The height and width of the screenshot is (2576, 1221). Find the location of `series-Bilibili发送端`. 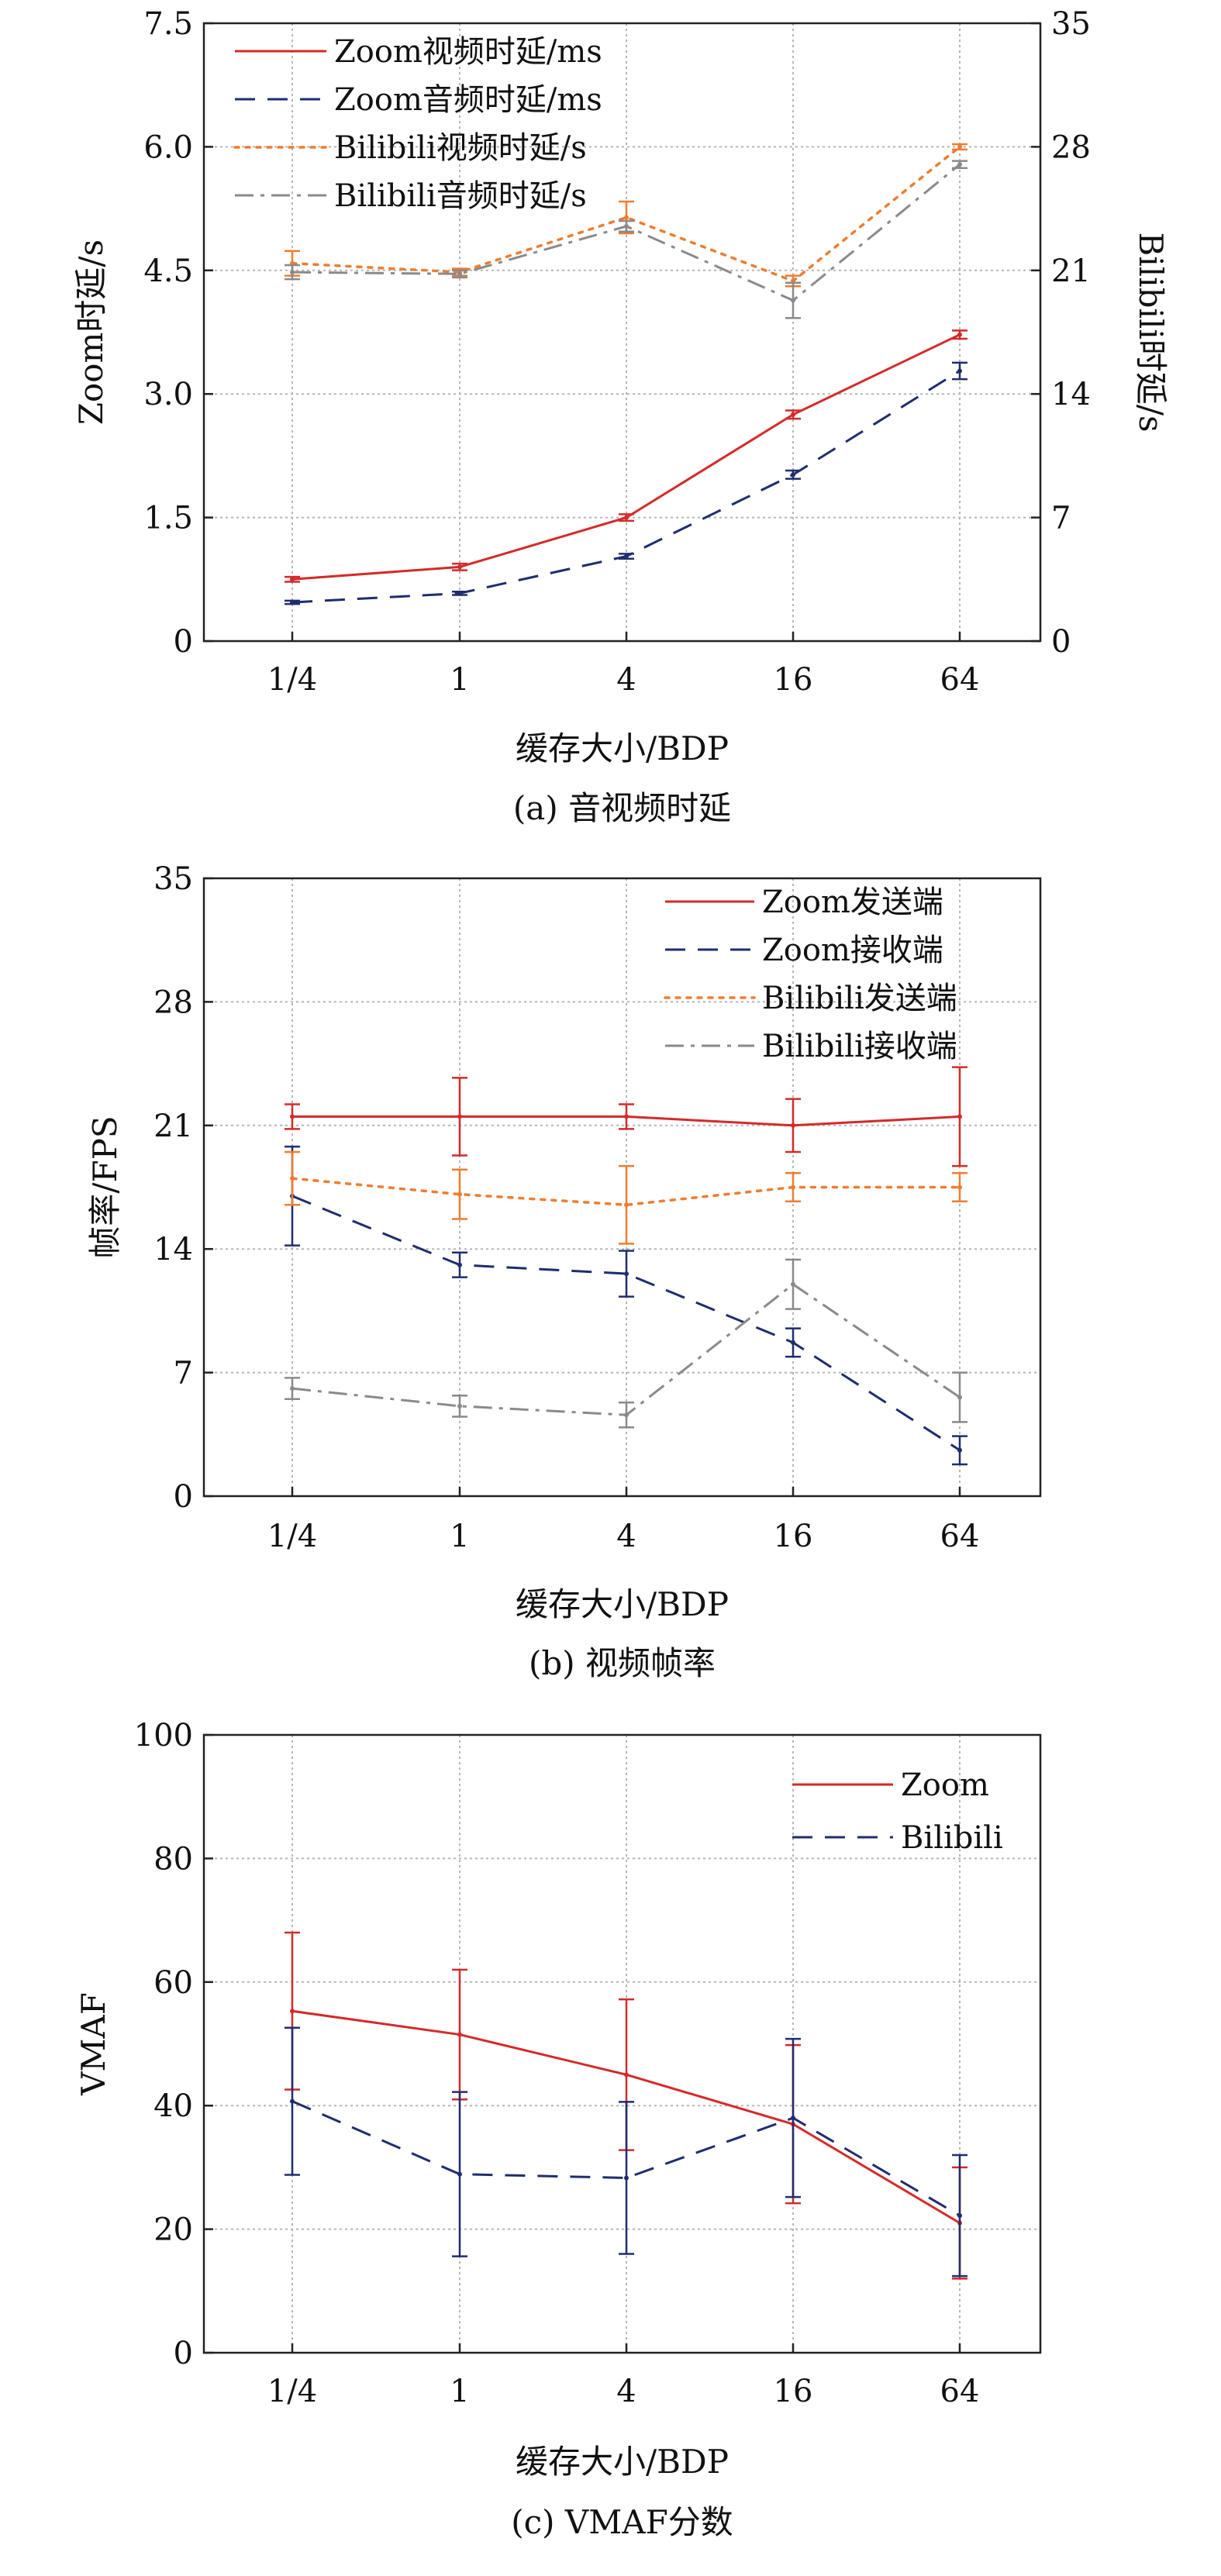

series-Bilibili发送端 is located at coordinates (626, 1197).